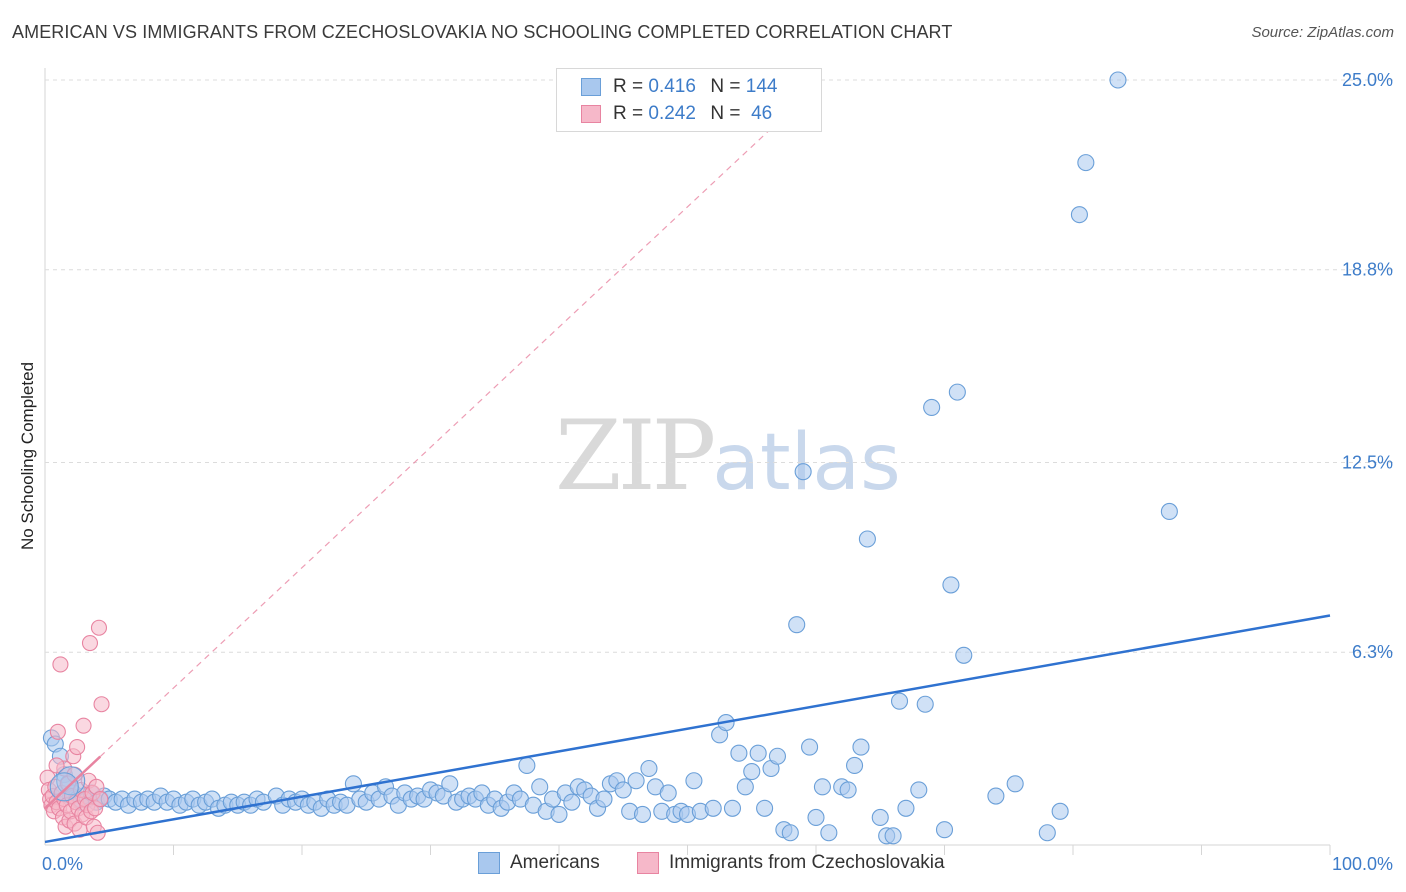 The width and height of the screenshot is (1406, 892). Describe the element at coordinates (1372, 652) in the screenshot. I see `y-tick-label: 6.3%` at that location.